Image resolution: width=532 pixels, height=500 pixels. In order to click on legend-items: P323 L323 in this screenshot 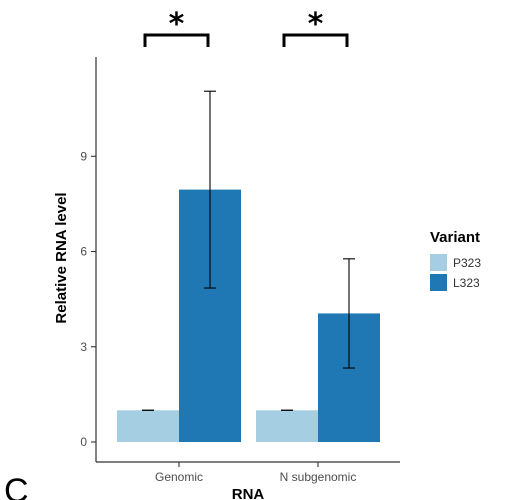, I will do `click(455, 272)`.